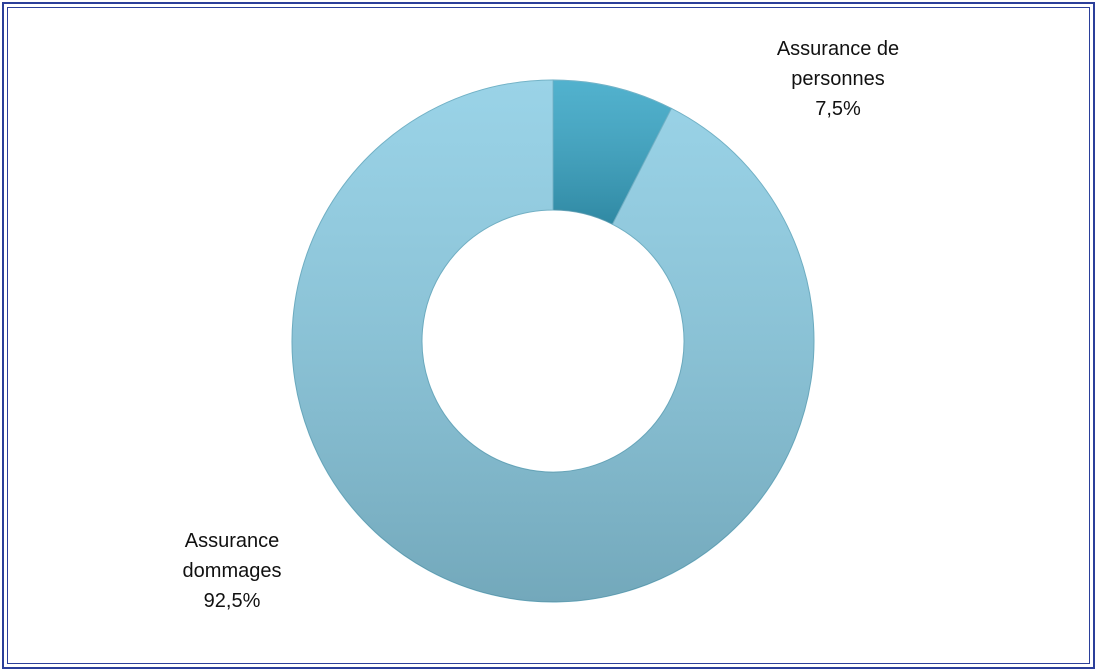 This screenshot has width=1097, height=671. I want to click on slice-value-label: 92,5%, so click(232, 601).